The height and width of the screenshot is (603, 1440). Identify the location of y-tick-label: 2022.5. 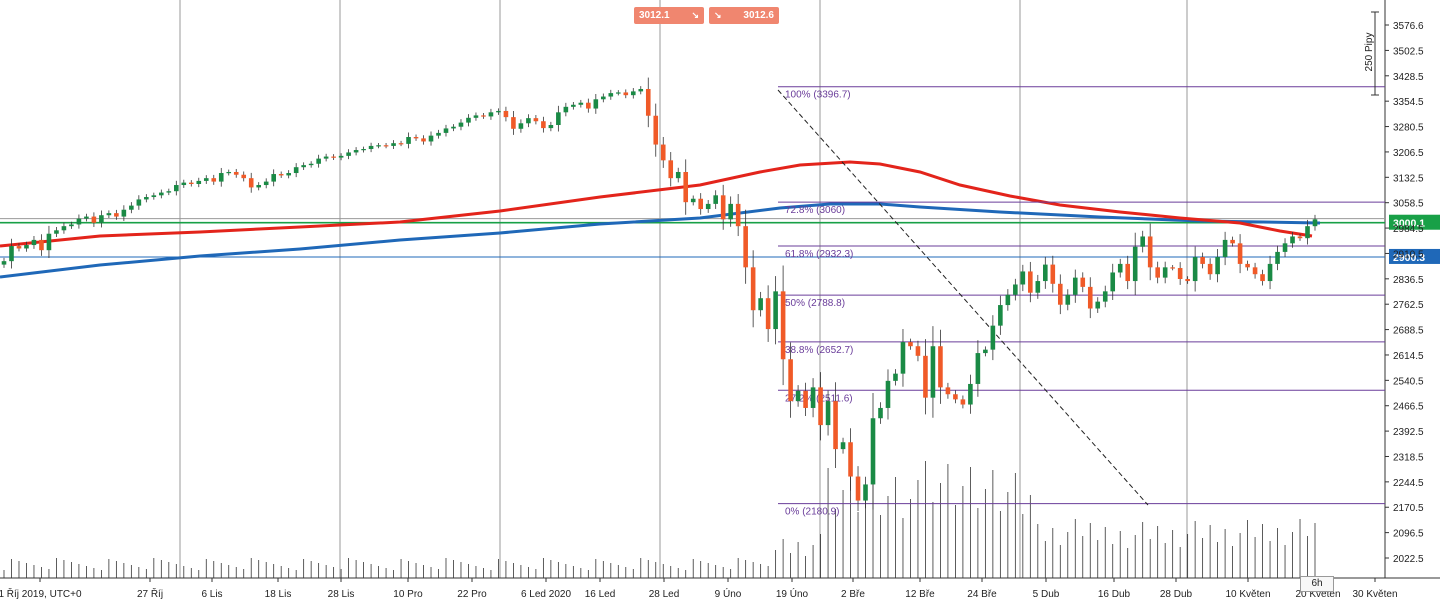
(1408, 559).